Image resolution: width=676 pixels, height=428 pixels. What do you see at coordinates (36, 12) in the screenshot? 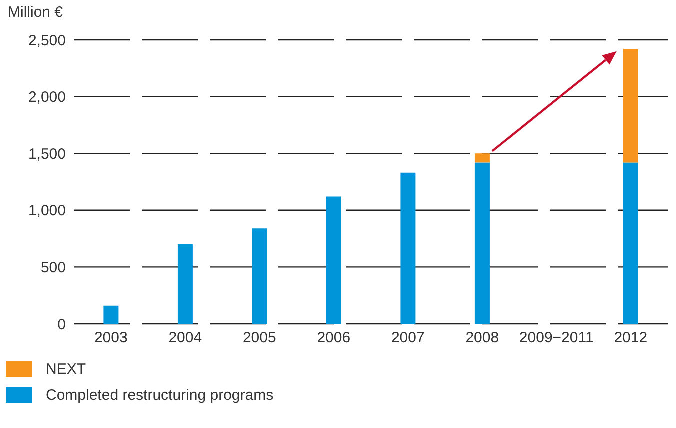
I see `y-axis-title: Million €` at bounding box center [36, 12].